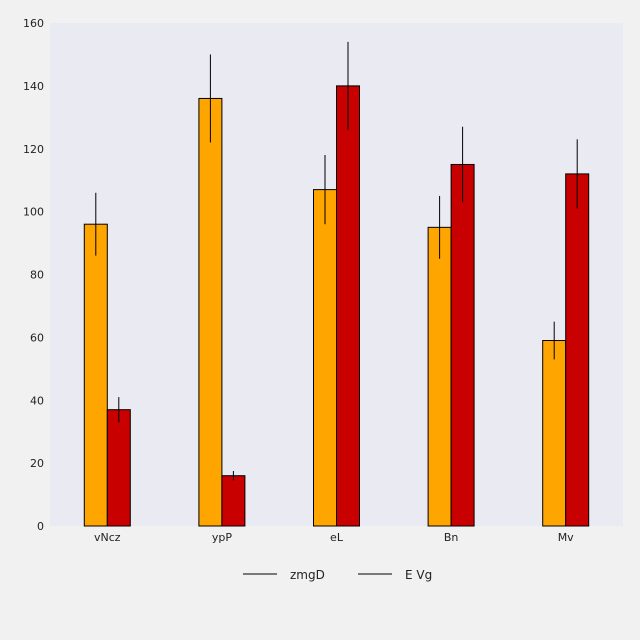 This screenshot has width=640, height=640. Describe the element at coordinates (337, 537) in the screenshot. I see `x-tick-label: eL` at that location.